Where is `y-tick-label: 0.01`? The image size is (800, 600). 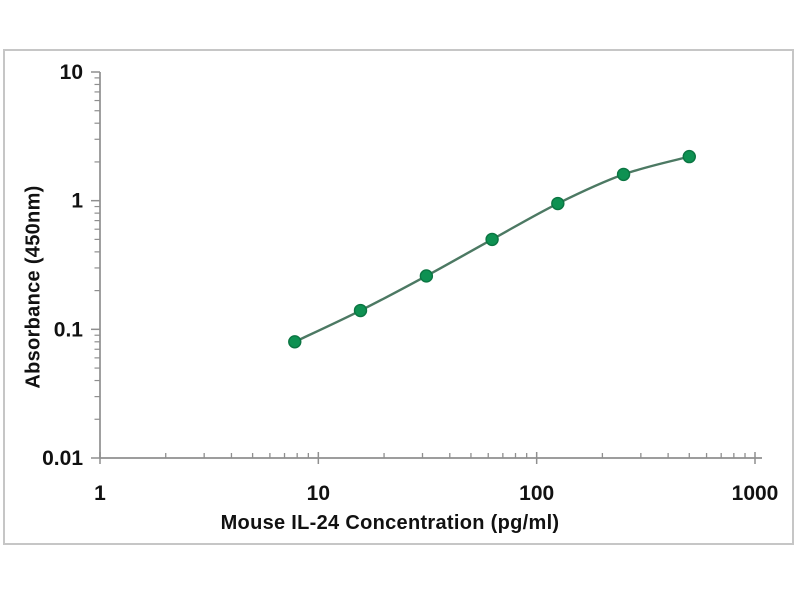
y-tick-label: 0.01 is located at coordinates (62, 458).